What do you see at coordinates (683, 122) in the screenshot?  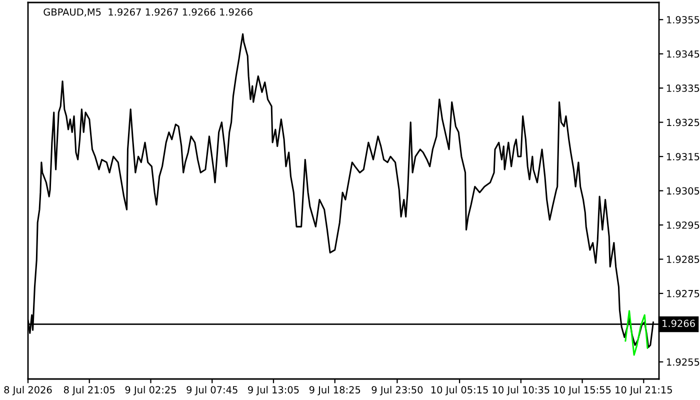 I see `y-tick-label: 1.9325` at bounding box center [683, 122].